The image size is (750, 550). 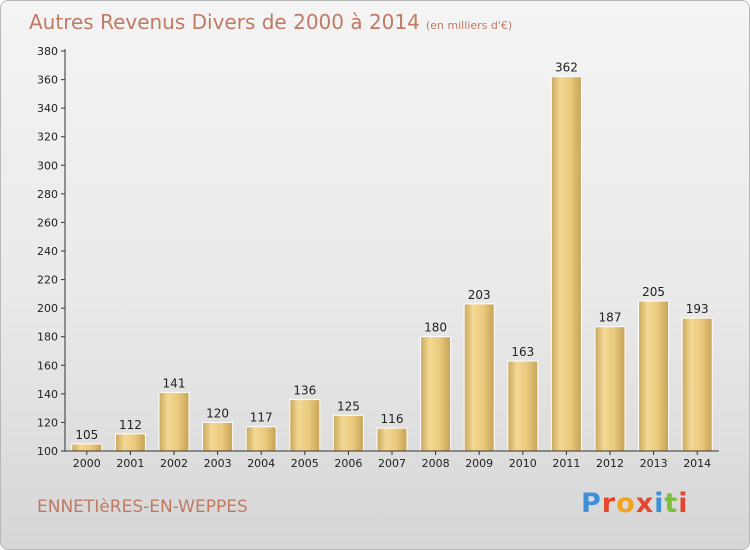 I want to click on bar-value-label: 203, so click(x=479, y=295).